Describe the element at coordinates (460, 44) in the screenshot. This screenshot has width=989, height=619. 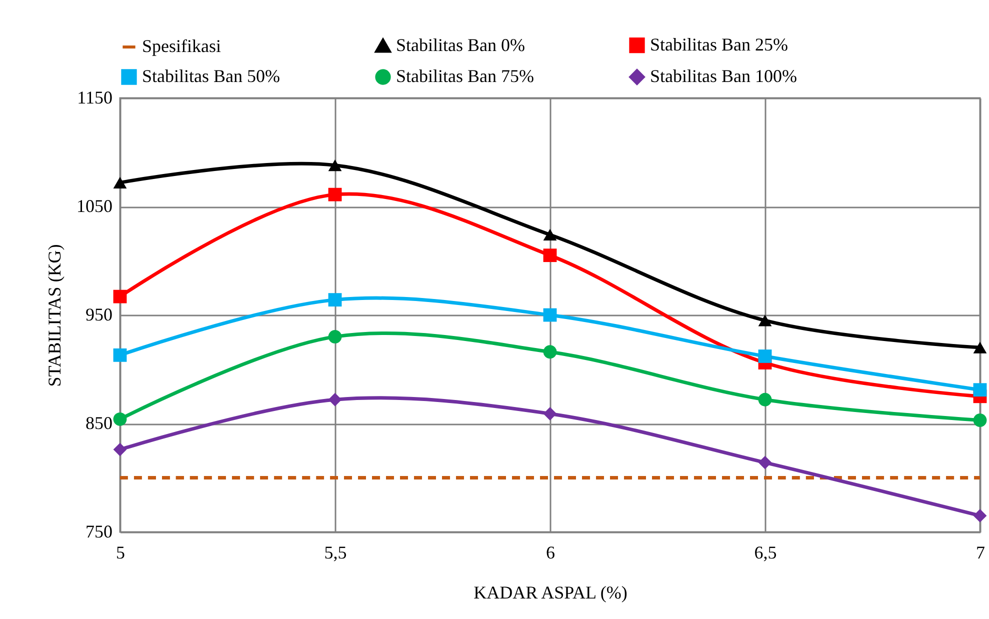
I see `legend-label: Stabilitas Ban 0%` at that location.